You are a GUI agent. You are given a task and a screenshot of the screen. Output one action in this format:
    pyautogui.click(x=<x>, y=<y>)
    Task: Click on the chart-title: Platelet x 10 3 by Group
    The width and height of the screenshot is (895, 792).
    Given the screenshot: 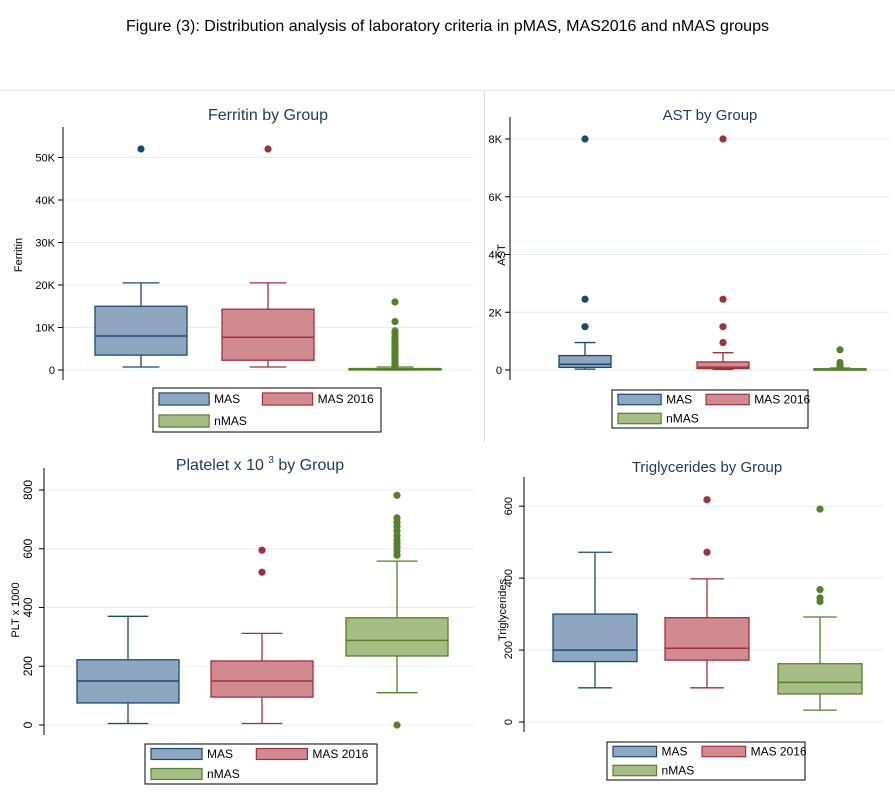 What is the action you would take?
    pyautogui.click(x=260, y=464)
    